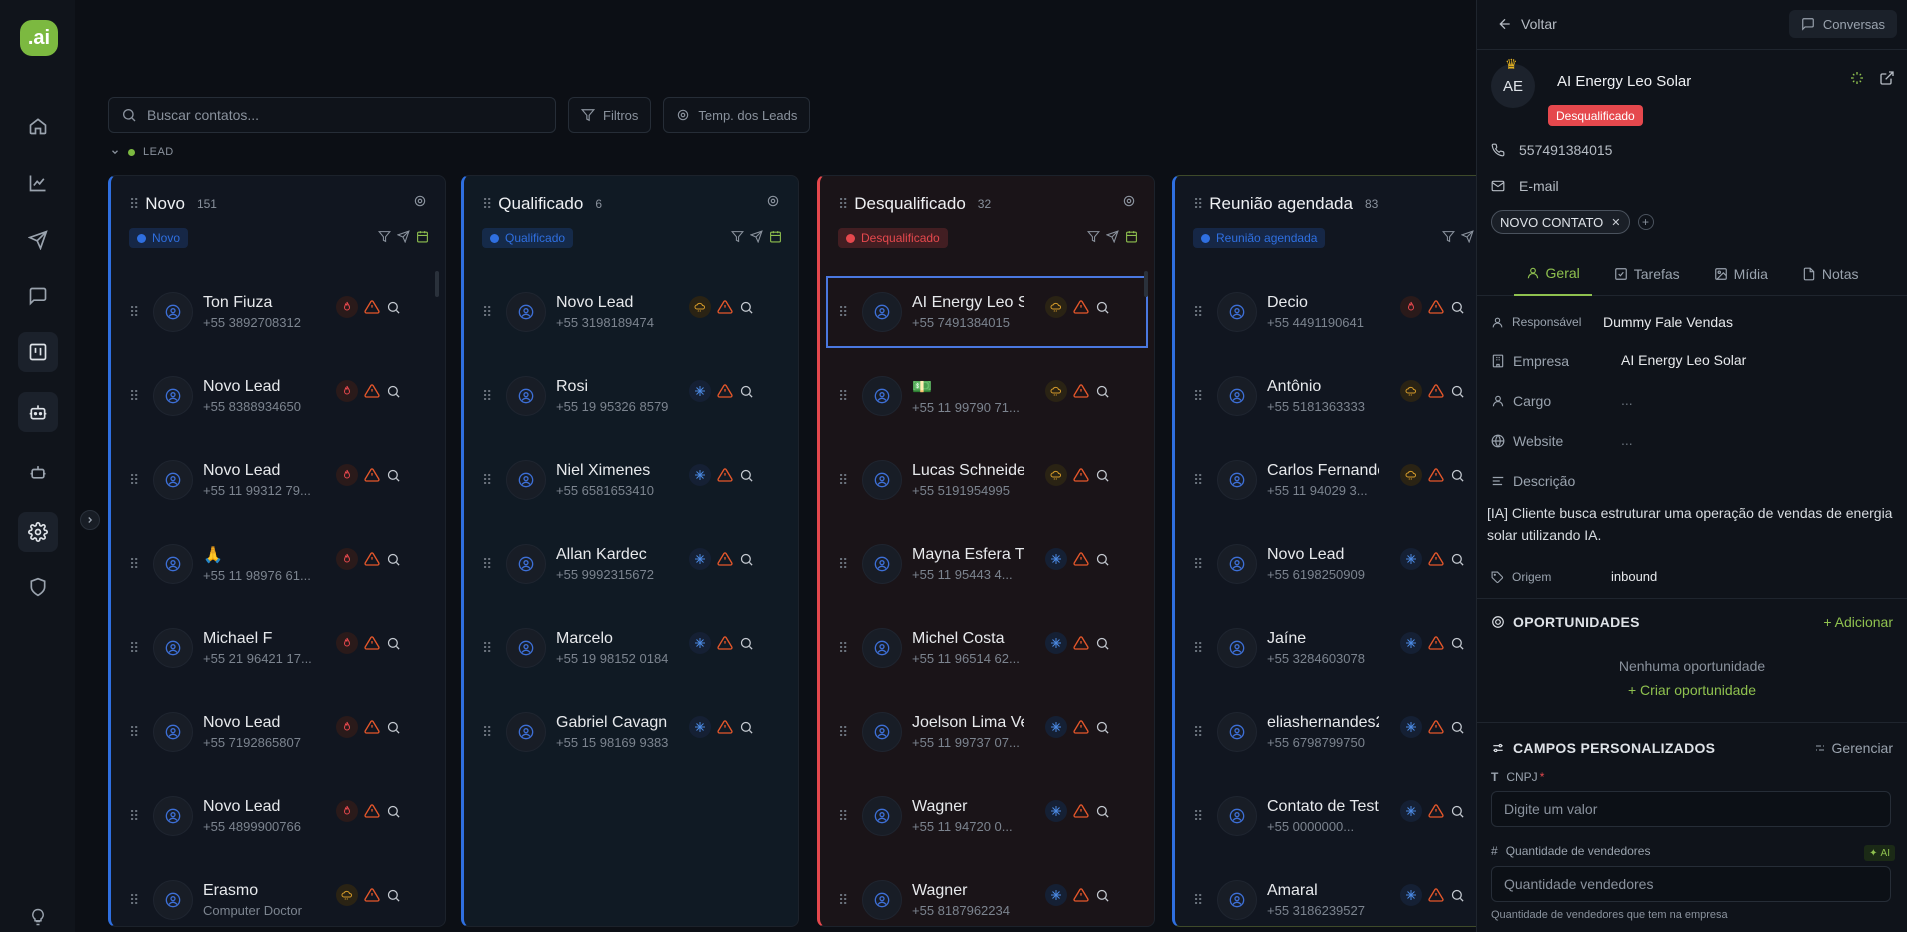 The width and height of the screenshot is (1907, 932). What do you see at coordinates (278, 732) in the screenshot?
I see `lead-card: ⠿ Novo Lead +55 7192865807` at bounding box center [278, 732].